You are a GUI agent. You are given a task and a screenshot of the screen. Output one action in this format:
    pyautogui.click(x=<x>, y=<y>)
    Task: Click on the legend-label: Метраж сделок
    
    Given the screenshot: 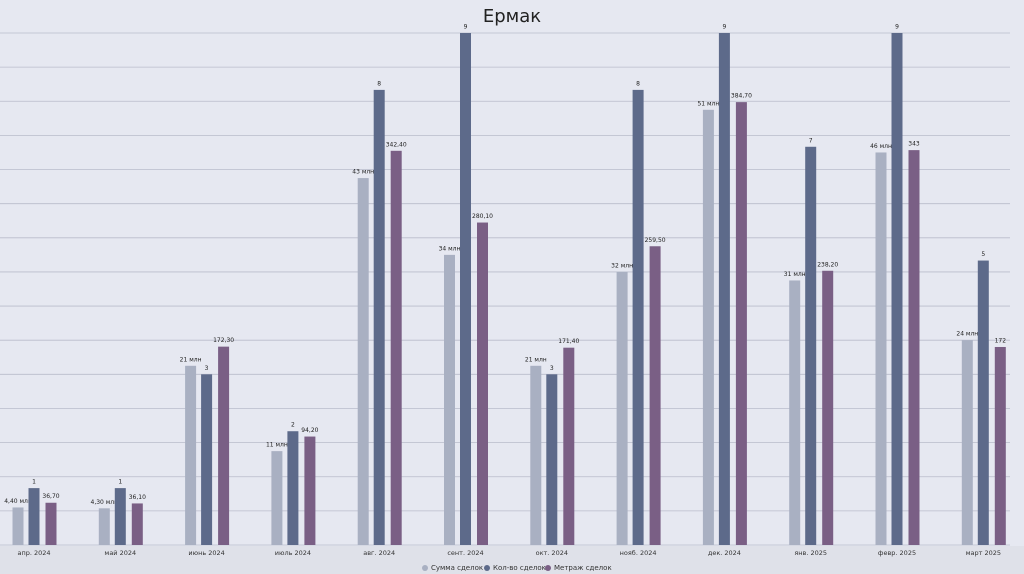 What is the action you would take?
    pyautogui.click(x=583, y=568)
    